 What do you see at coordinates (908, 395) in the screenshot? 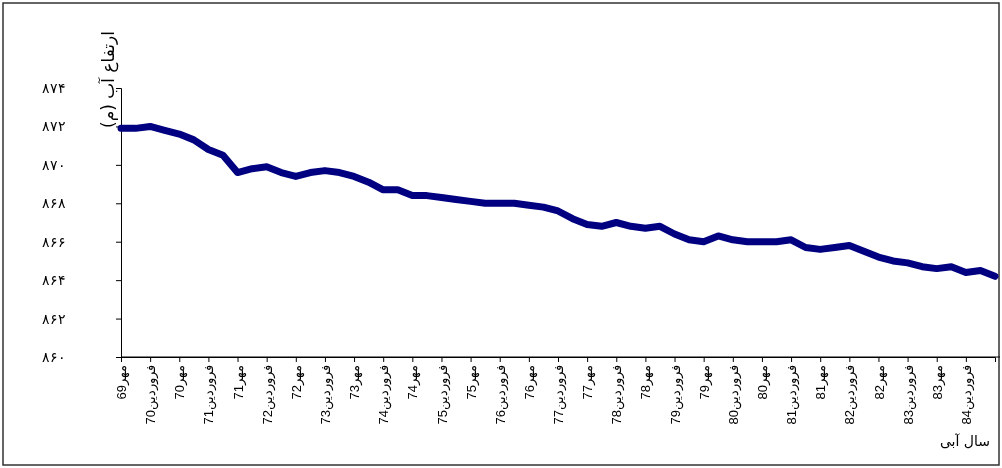
I see `x-tick-label: فروردین83` at bounding box center [908, 395].